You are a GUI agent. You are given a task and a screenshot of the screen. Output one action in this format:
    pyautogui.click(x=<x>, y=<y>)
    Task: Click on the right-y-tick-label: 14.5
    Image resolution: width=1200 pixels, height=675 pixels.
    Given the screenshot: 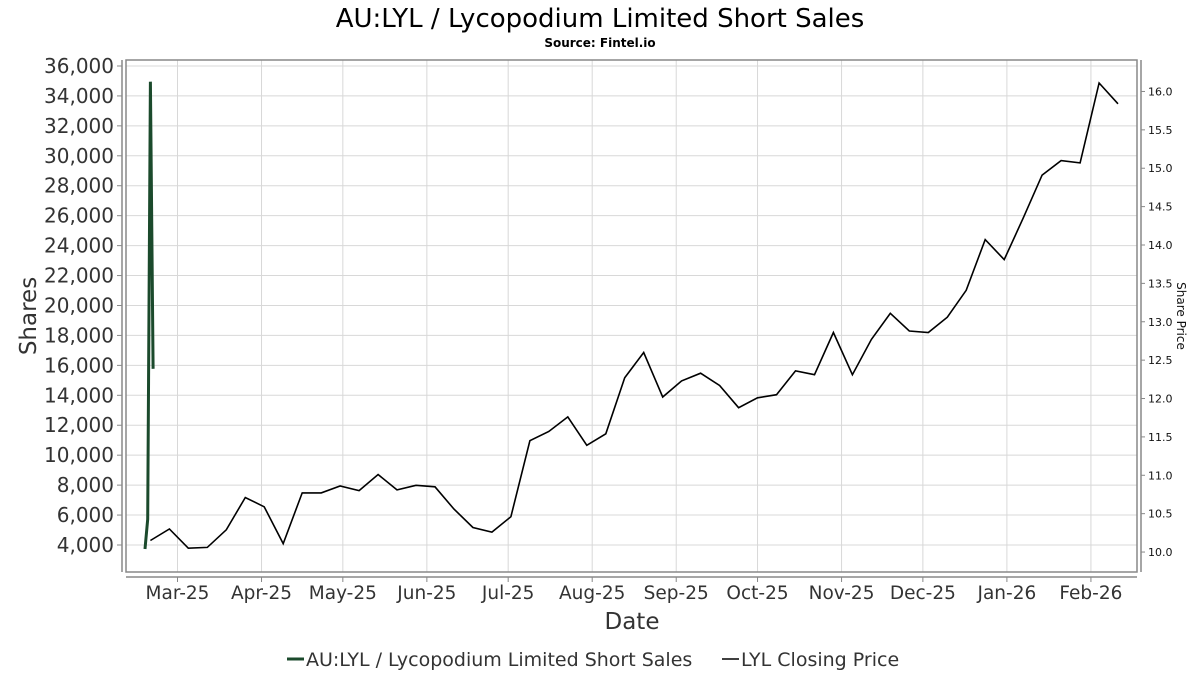 What is the action you would take?
    pyautogui.click(x=1160, y=207)
    